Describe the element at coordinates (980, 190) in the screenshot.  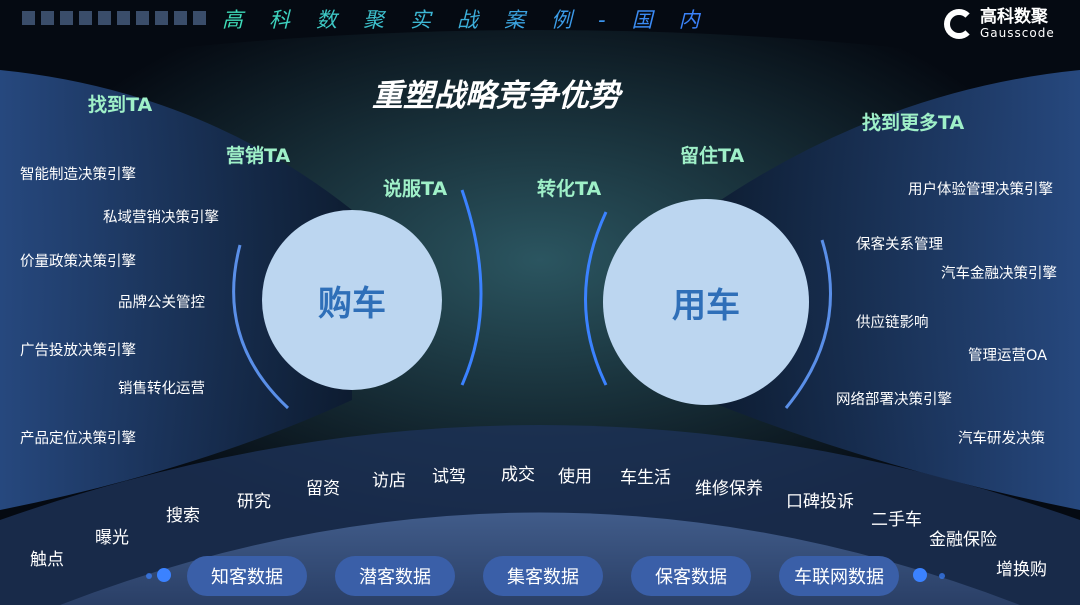
I see `engine-item: 用户体验管理决策引擎` at that location.